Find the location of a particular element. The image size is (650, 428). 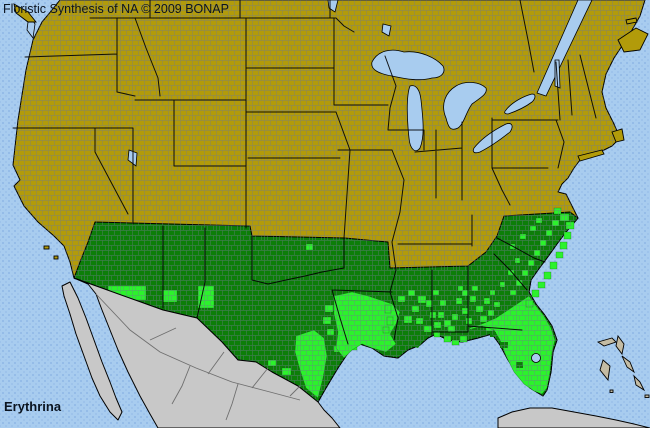

bahamas-islands is located at coordinates (623, 366).